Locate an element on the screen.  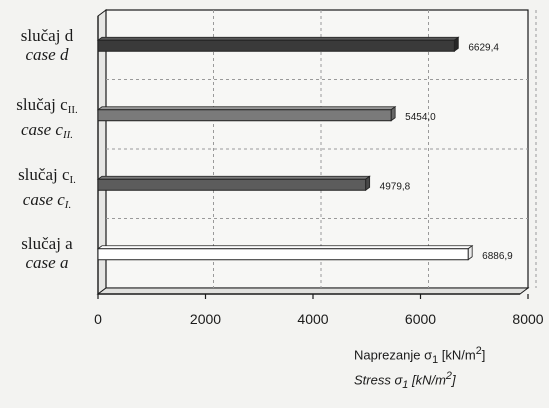
category-label-local: slučaj cI. is located at coordinates (47, 175).